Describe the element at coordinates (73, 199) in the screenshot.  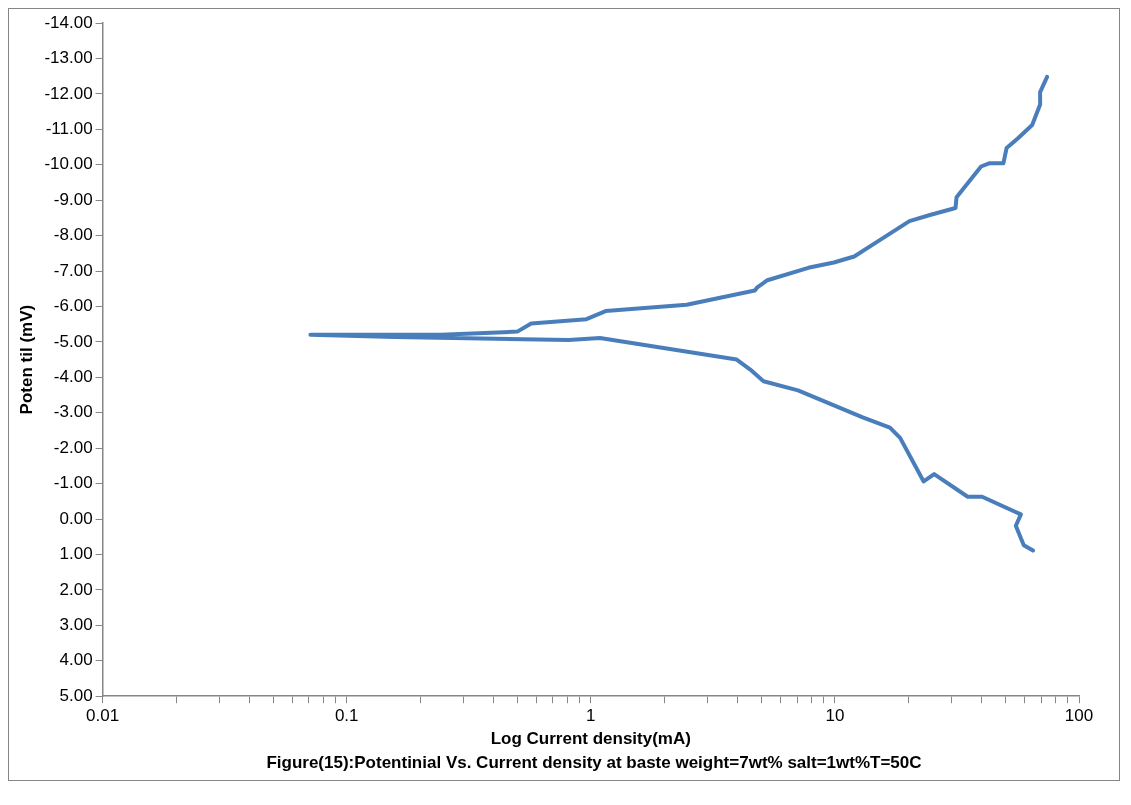
I see `y-tick-label: -9.00` at that location.